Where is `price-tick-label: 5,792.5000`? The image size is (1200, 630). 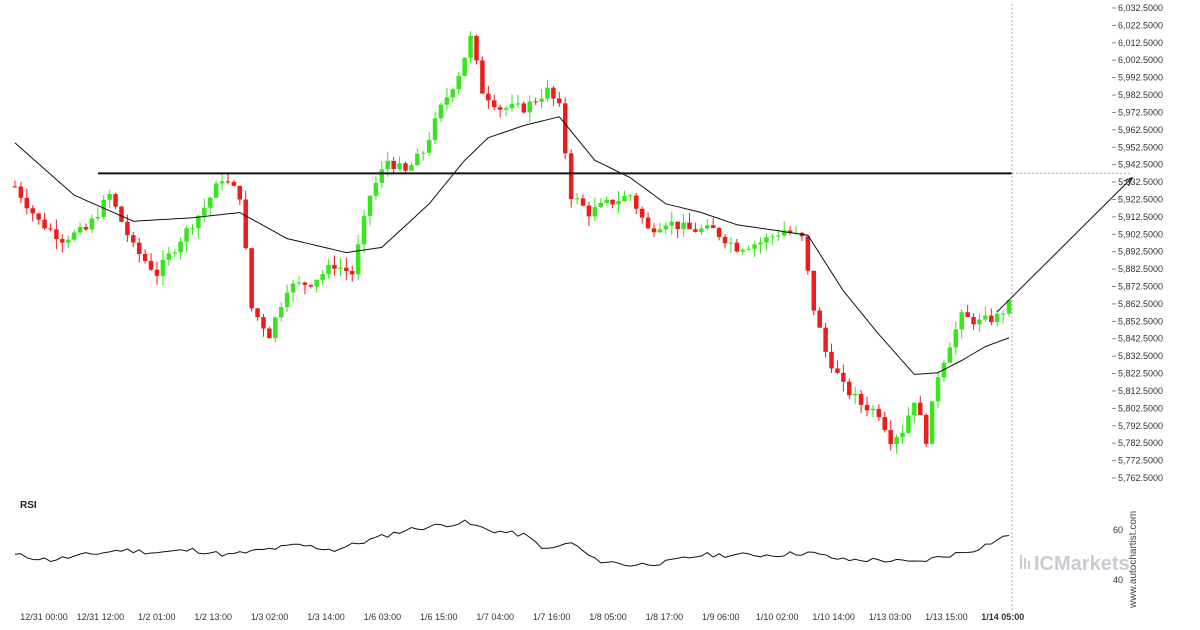 price-tick-label: 5,792.5000 is located at coordinates (1140, 426).